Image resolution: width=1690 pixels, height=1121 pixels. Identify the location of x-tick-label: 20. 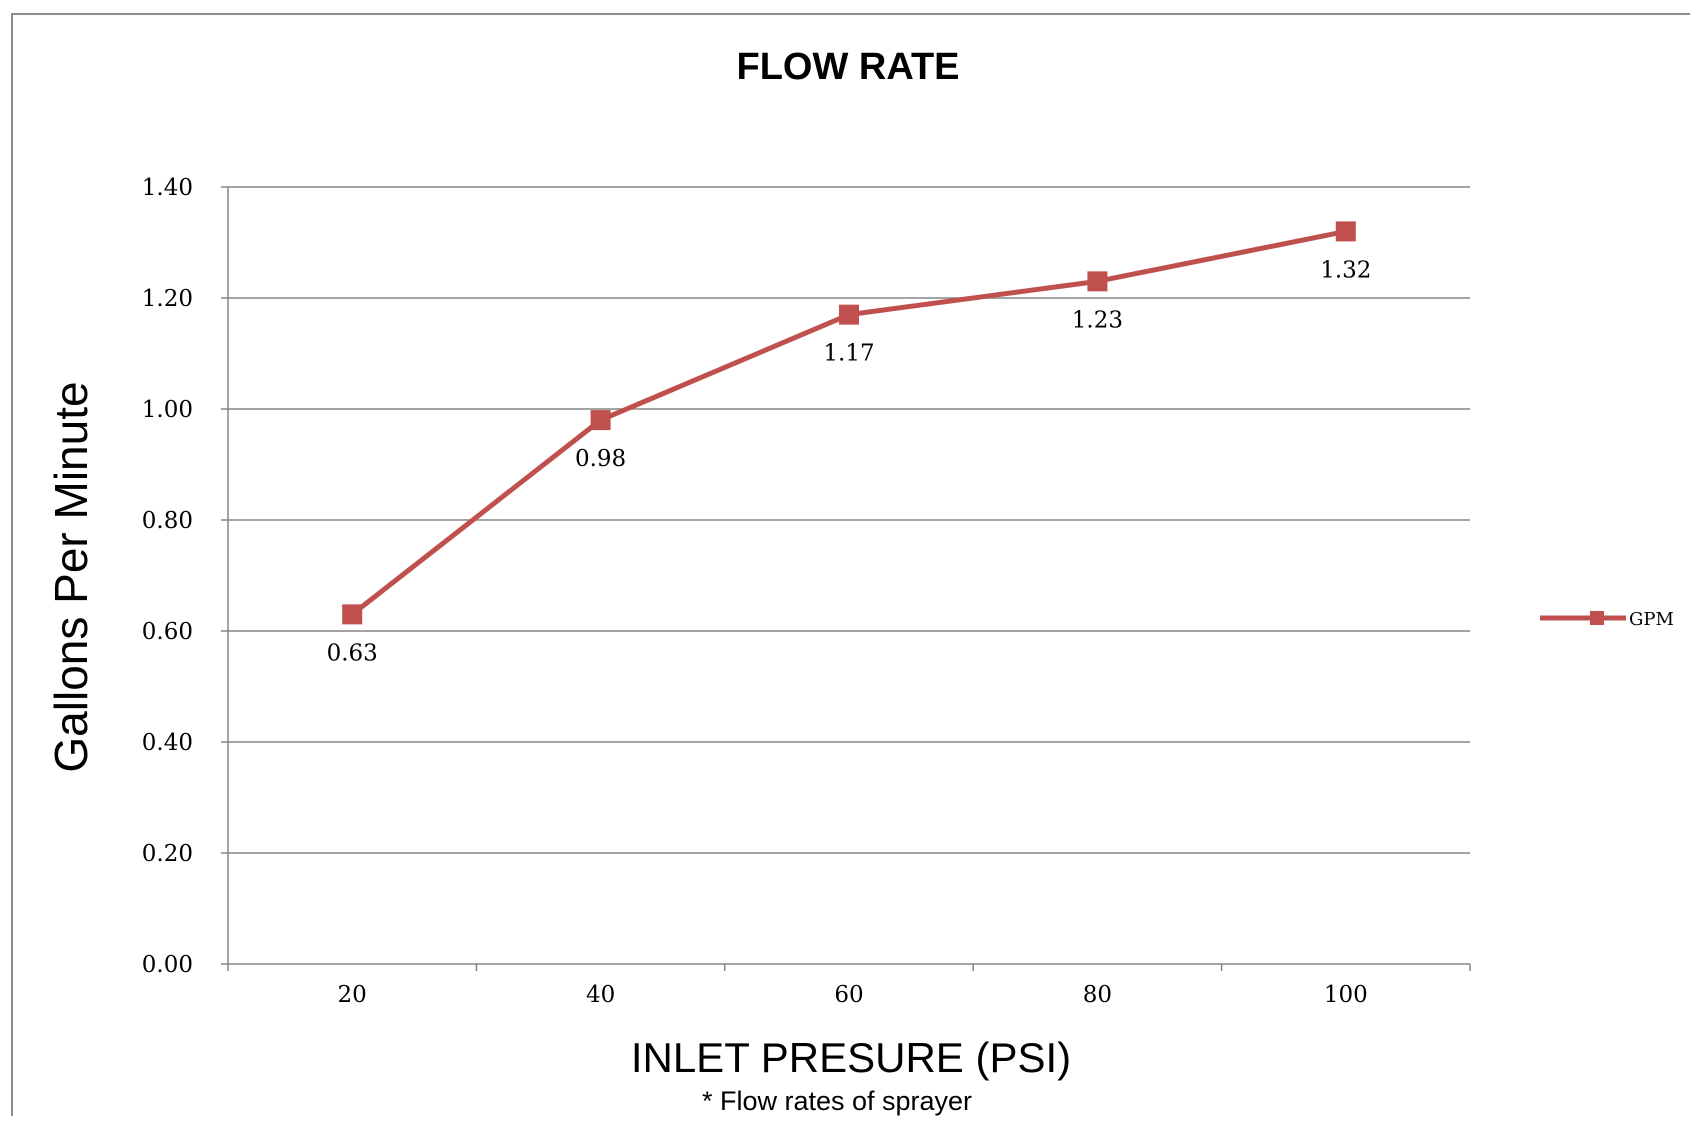
(352, 995).